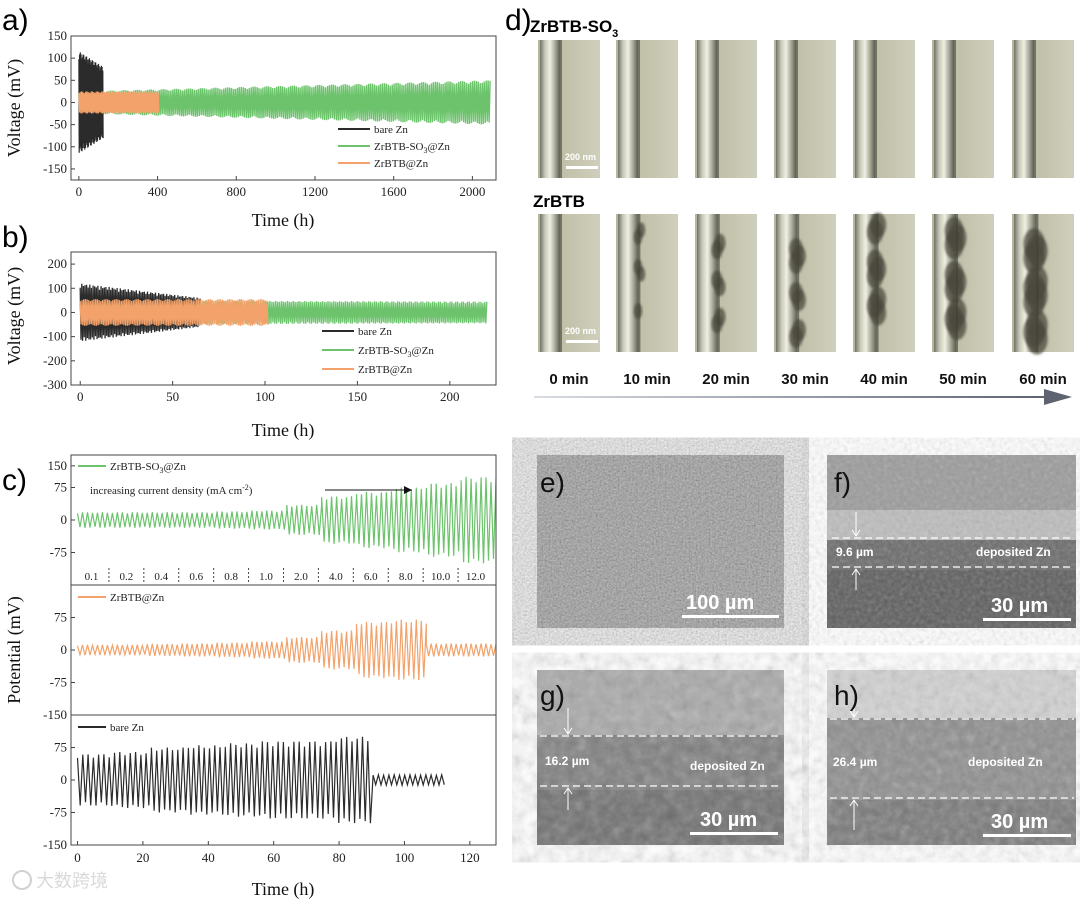 This screenshot has width=1080, height=901. Describe the element at coordinates (55, 146) in the screenshot. I see `y-tick-label: -100` at that location.